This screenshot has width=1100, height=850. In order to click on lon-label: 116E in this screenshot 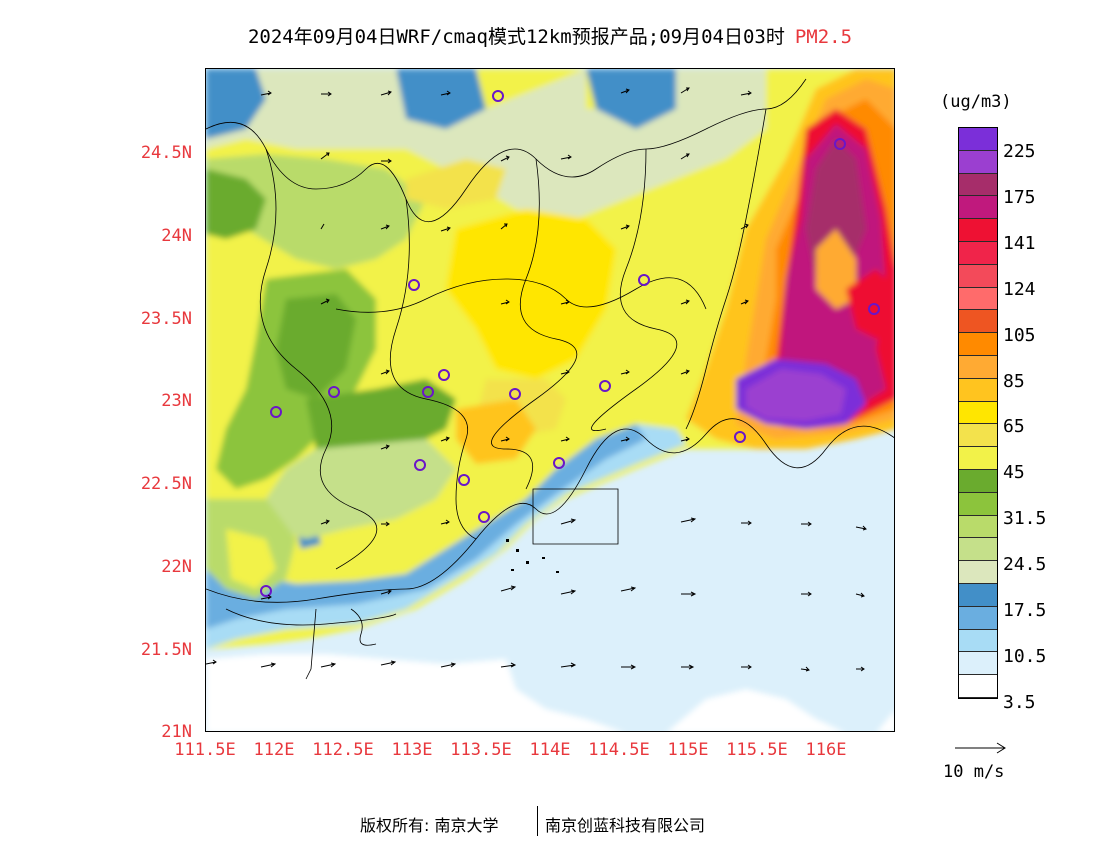, I will do `click(826, 750)`.